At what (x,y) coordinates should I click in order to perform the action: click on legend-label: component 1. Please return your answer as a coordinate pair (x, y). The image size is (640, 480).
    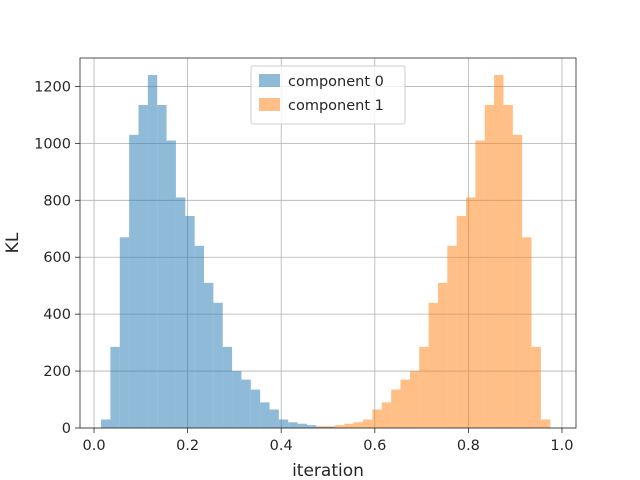
    Looking at the image, I should click on (336, 106).